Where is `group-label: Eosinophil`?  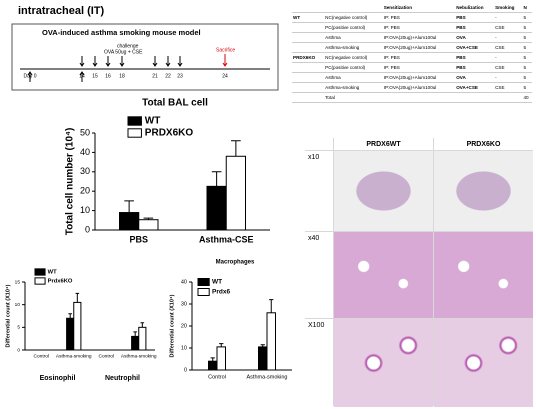
group-label: Eosinophil is located at coordinates (58, 378).